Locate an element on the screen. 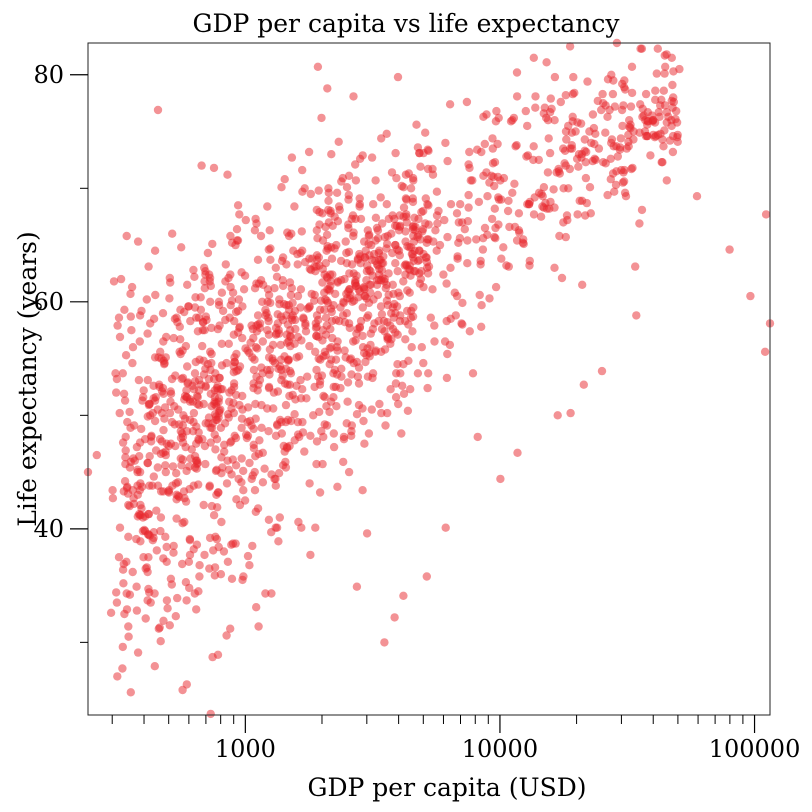  chart-title: GDP per capita vs life expectancy is located at coordinates (406, 23).